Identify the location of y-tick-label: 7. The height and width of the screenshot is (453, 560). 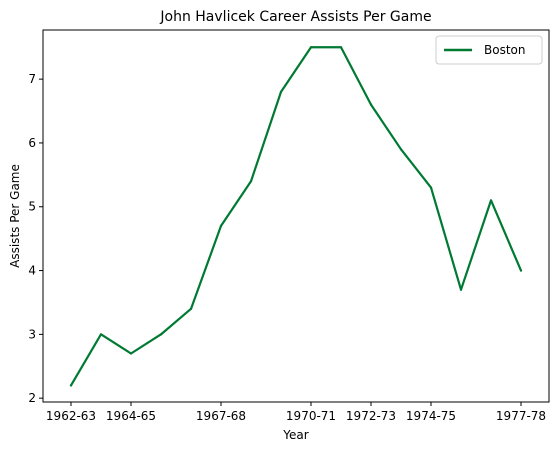
(32, 79).